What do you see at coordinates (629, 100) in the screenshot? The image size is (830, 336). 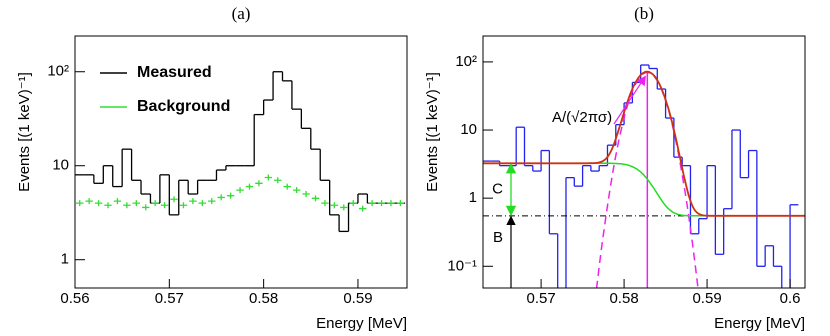 I see `peak-arrow` at bounding box center [629, 100].